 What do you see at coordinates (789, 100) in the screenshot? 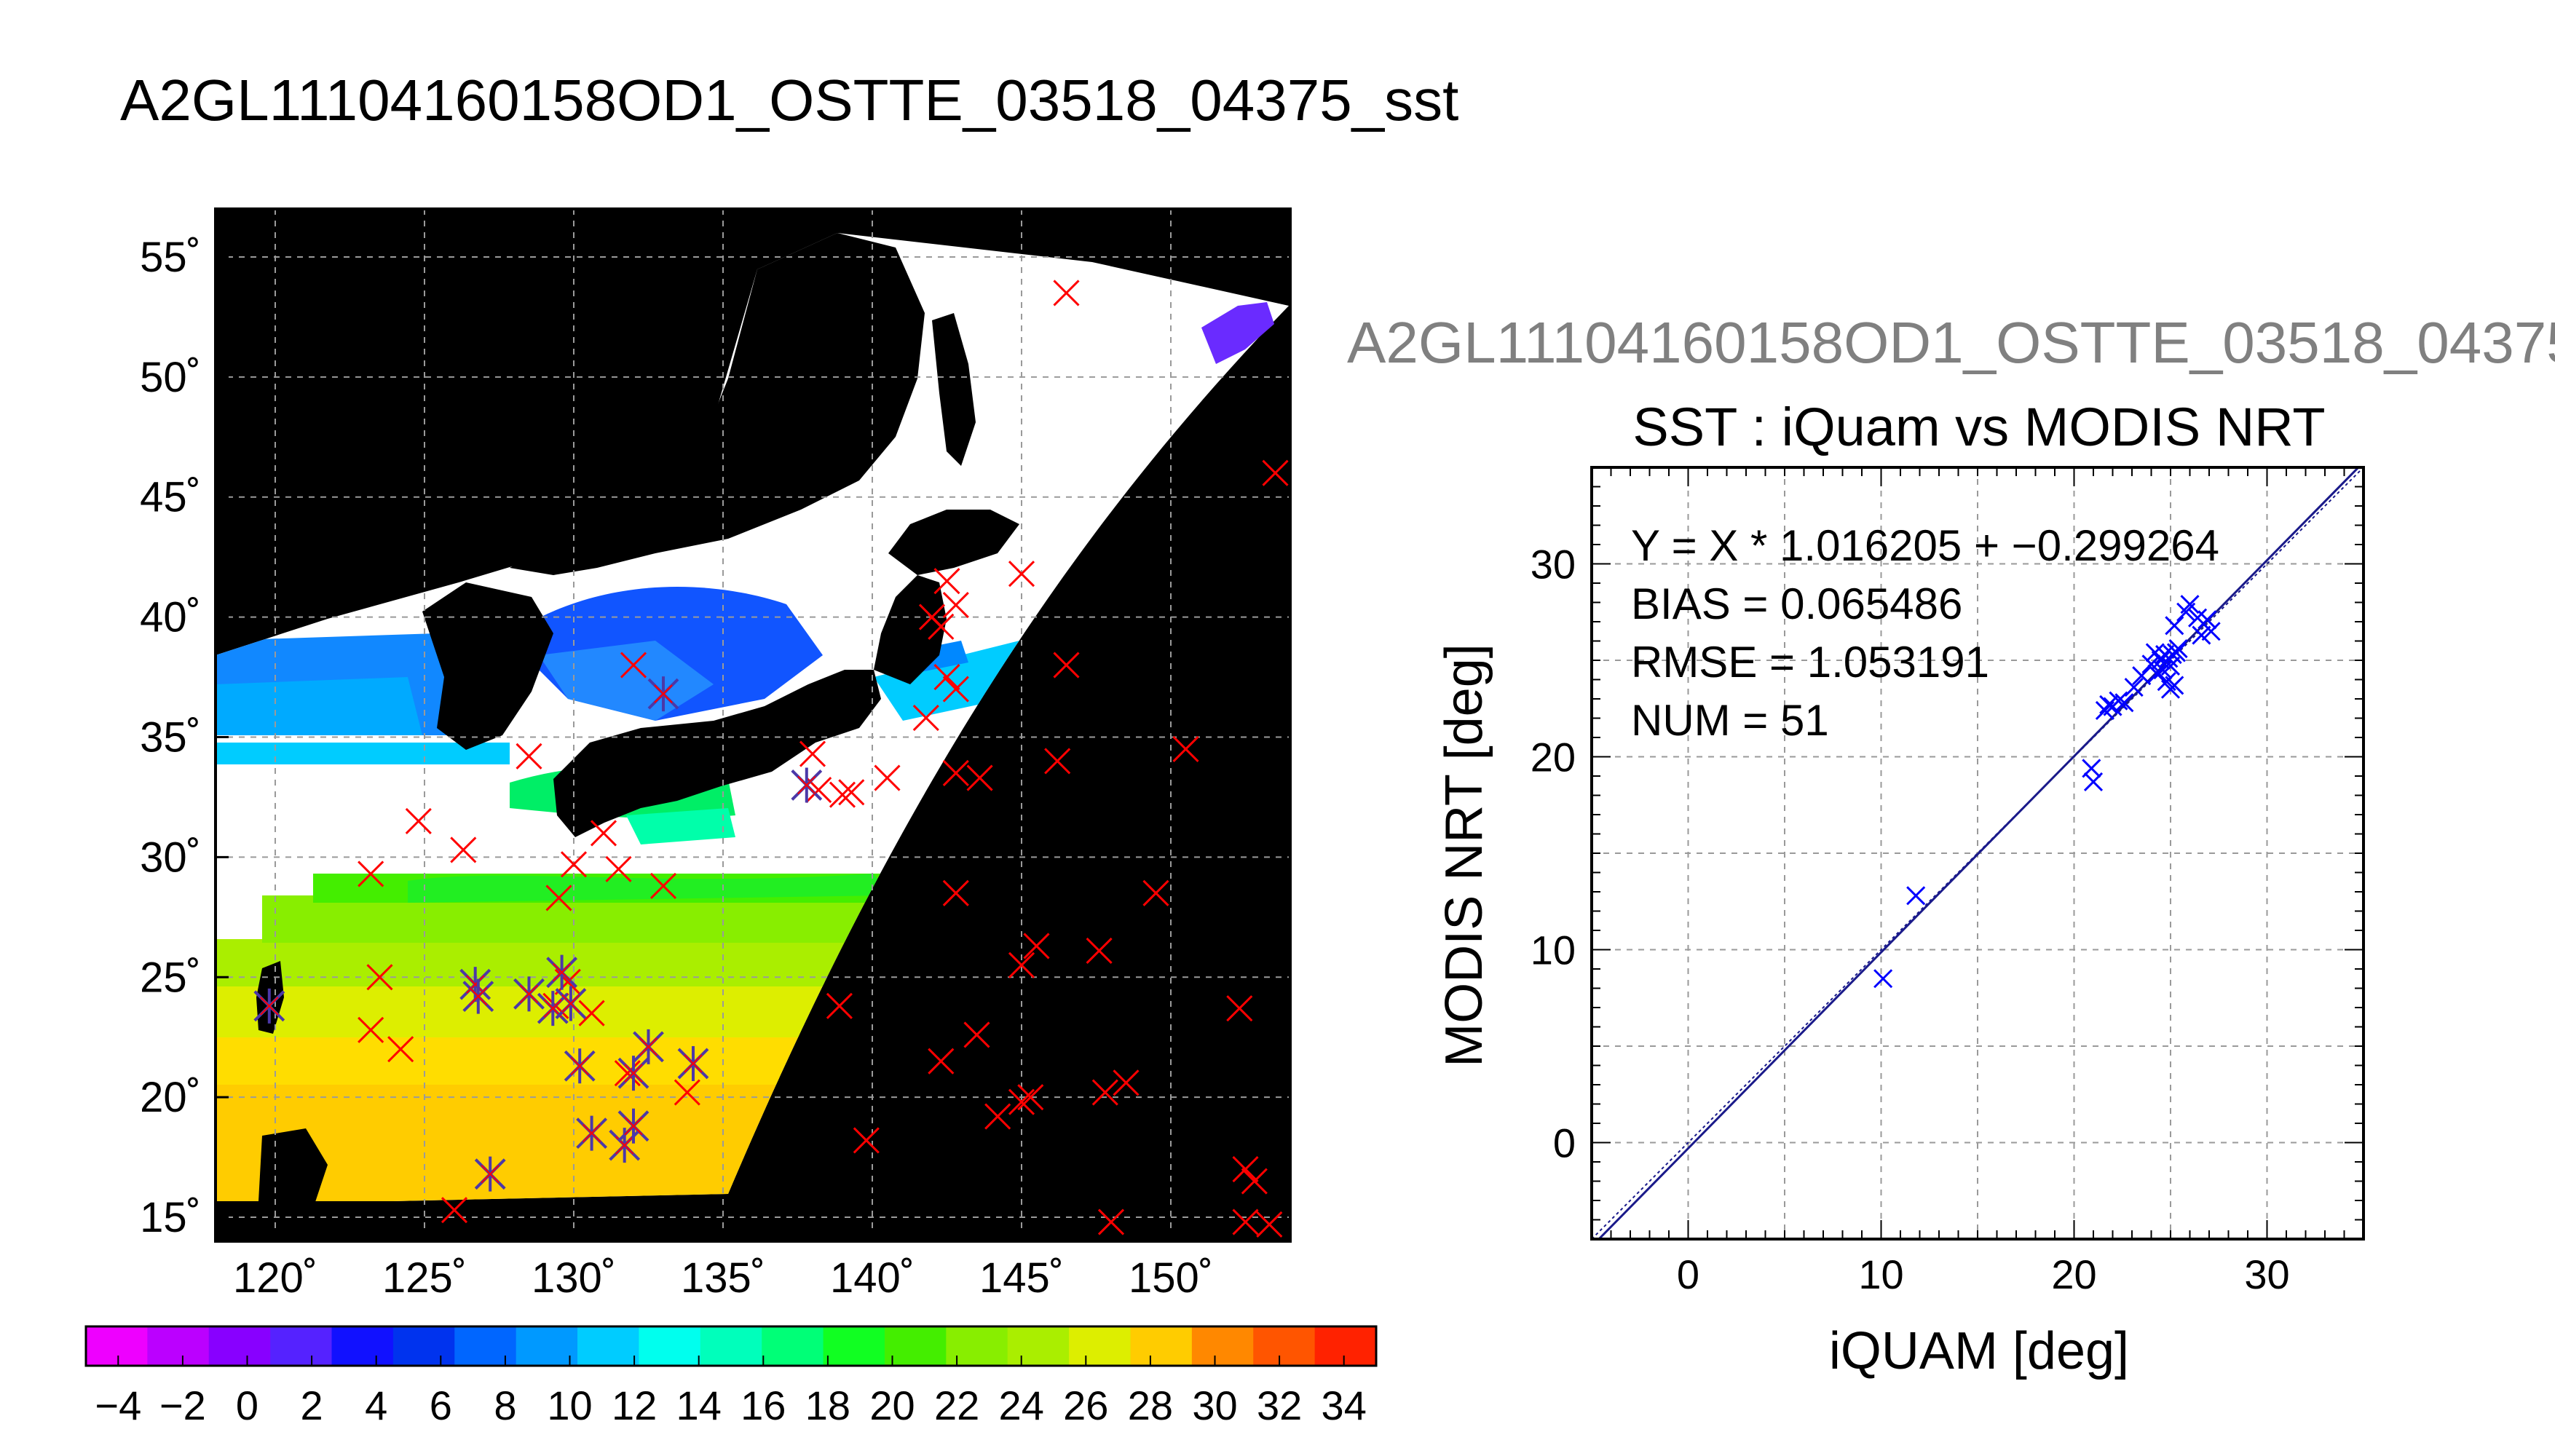
I see `page-title: A2GL11104160158OD1_OSTTE_03518_04375_sst` at bounding box center [789, 100].